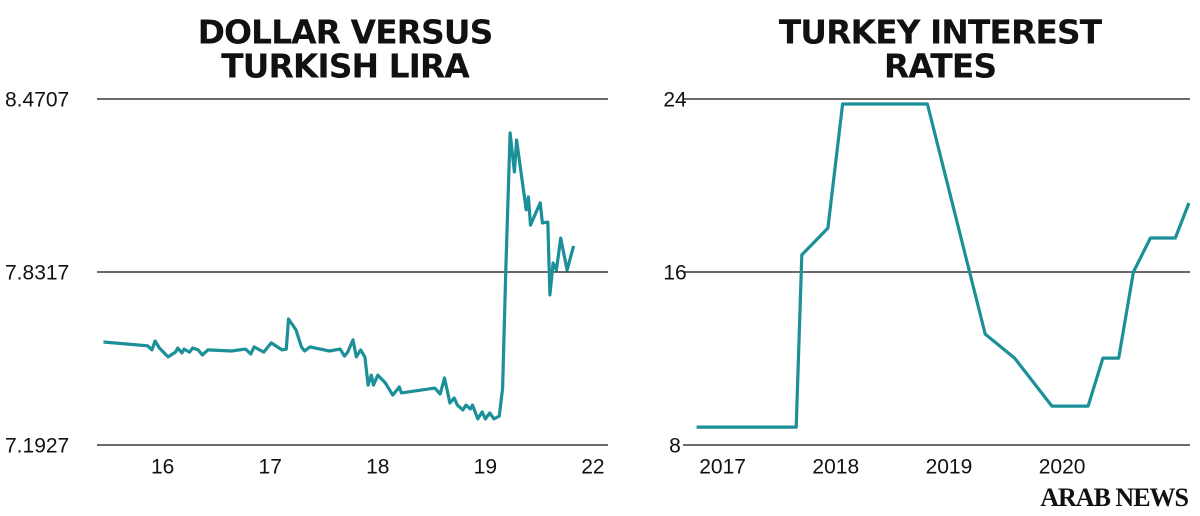 The width and height of the screenshot is (1200, 516). I want to click on y-tick-label: 16, so click(674, 273).